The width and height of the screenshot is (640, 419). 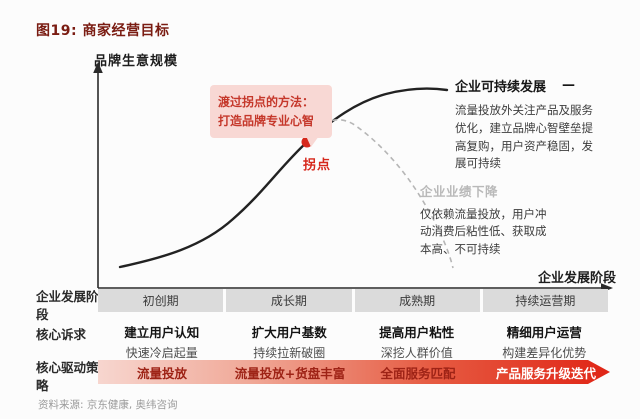 I want to click on decline-body: 仅依赖流量投放，用户冲动消费后粘性低、获取成本高、不可持续, so click(x=483, y=231).